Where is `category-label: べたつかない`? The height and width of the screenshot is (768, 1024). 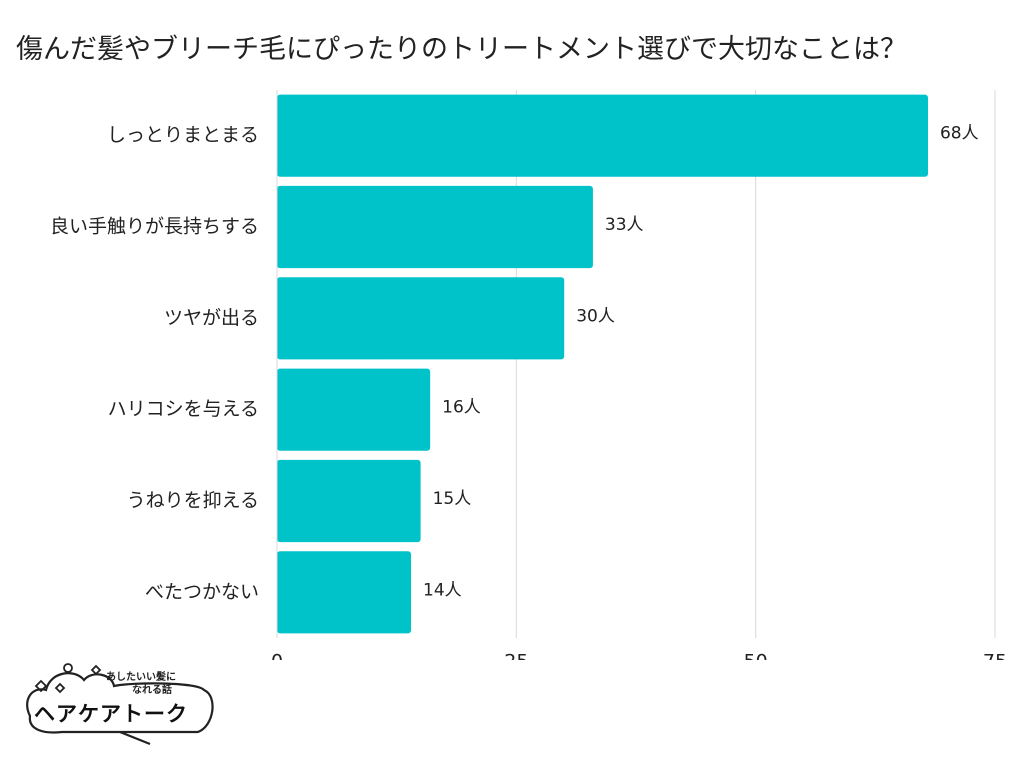
category-label: べたつかない is located at coordinates (202, 592).